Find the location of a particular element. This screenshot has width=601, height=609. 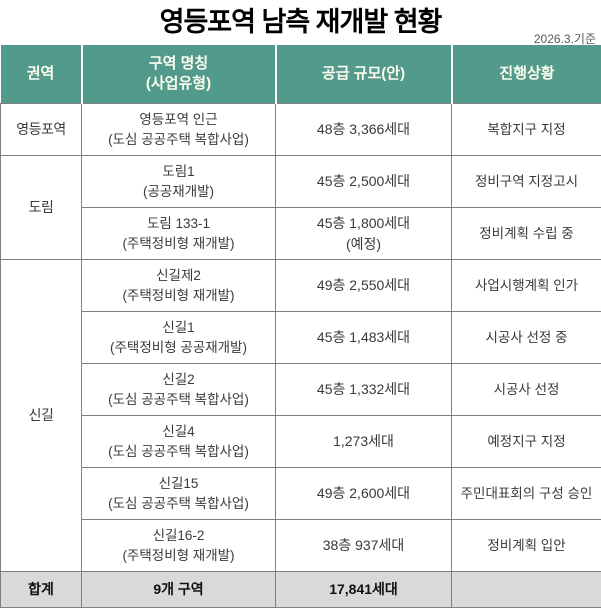

as-of-date: 2026.3.기준 is located at coordinates (564, 39).